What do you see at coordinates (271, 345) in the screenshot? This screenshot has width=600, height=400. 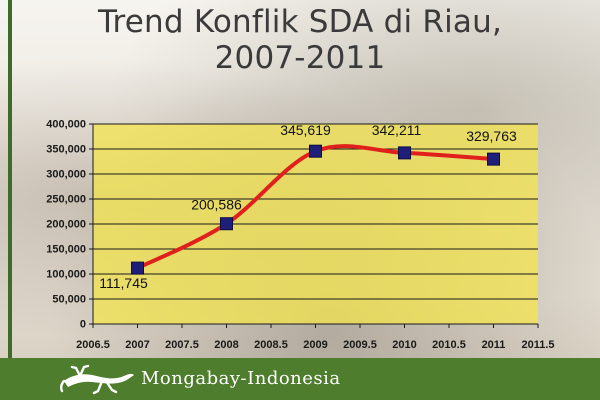 I see `x-tick-label: 2008.5` at bounding box center [271, 345].